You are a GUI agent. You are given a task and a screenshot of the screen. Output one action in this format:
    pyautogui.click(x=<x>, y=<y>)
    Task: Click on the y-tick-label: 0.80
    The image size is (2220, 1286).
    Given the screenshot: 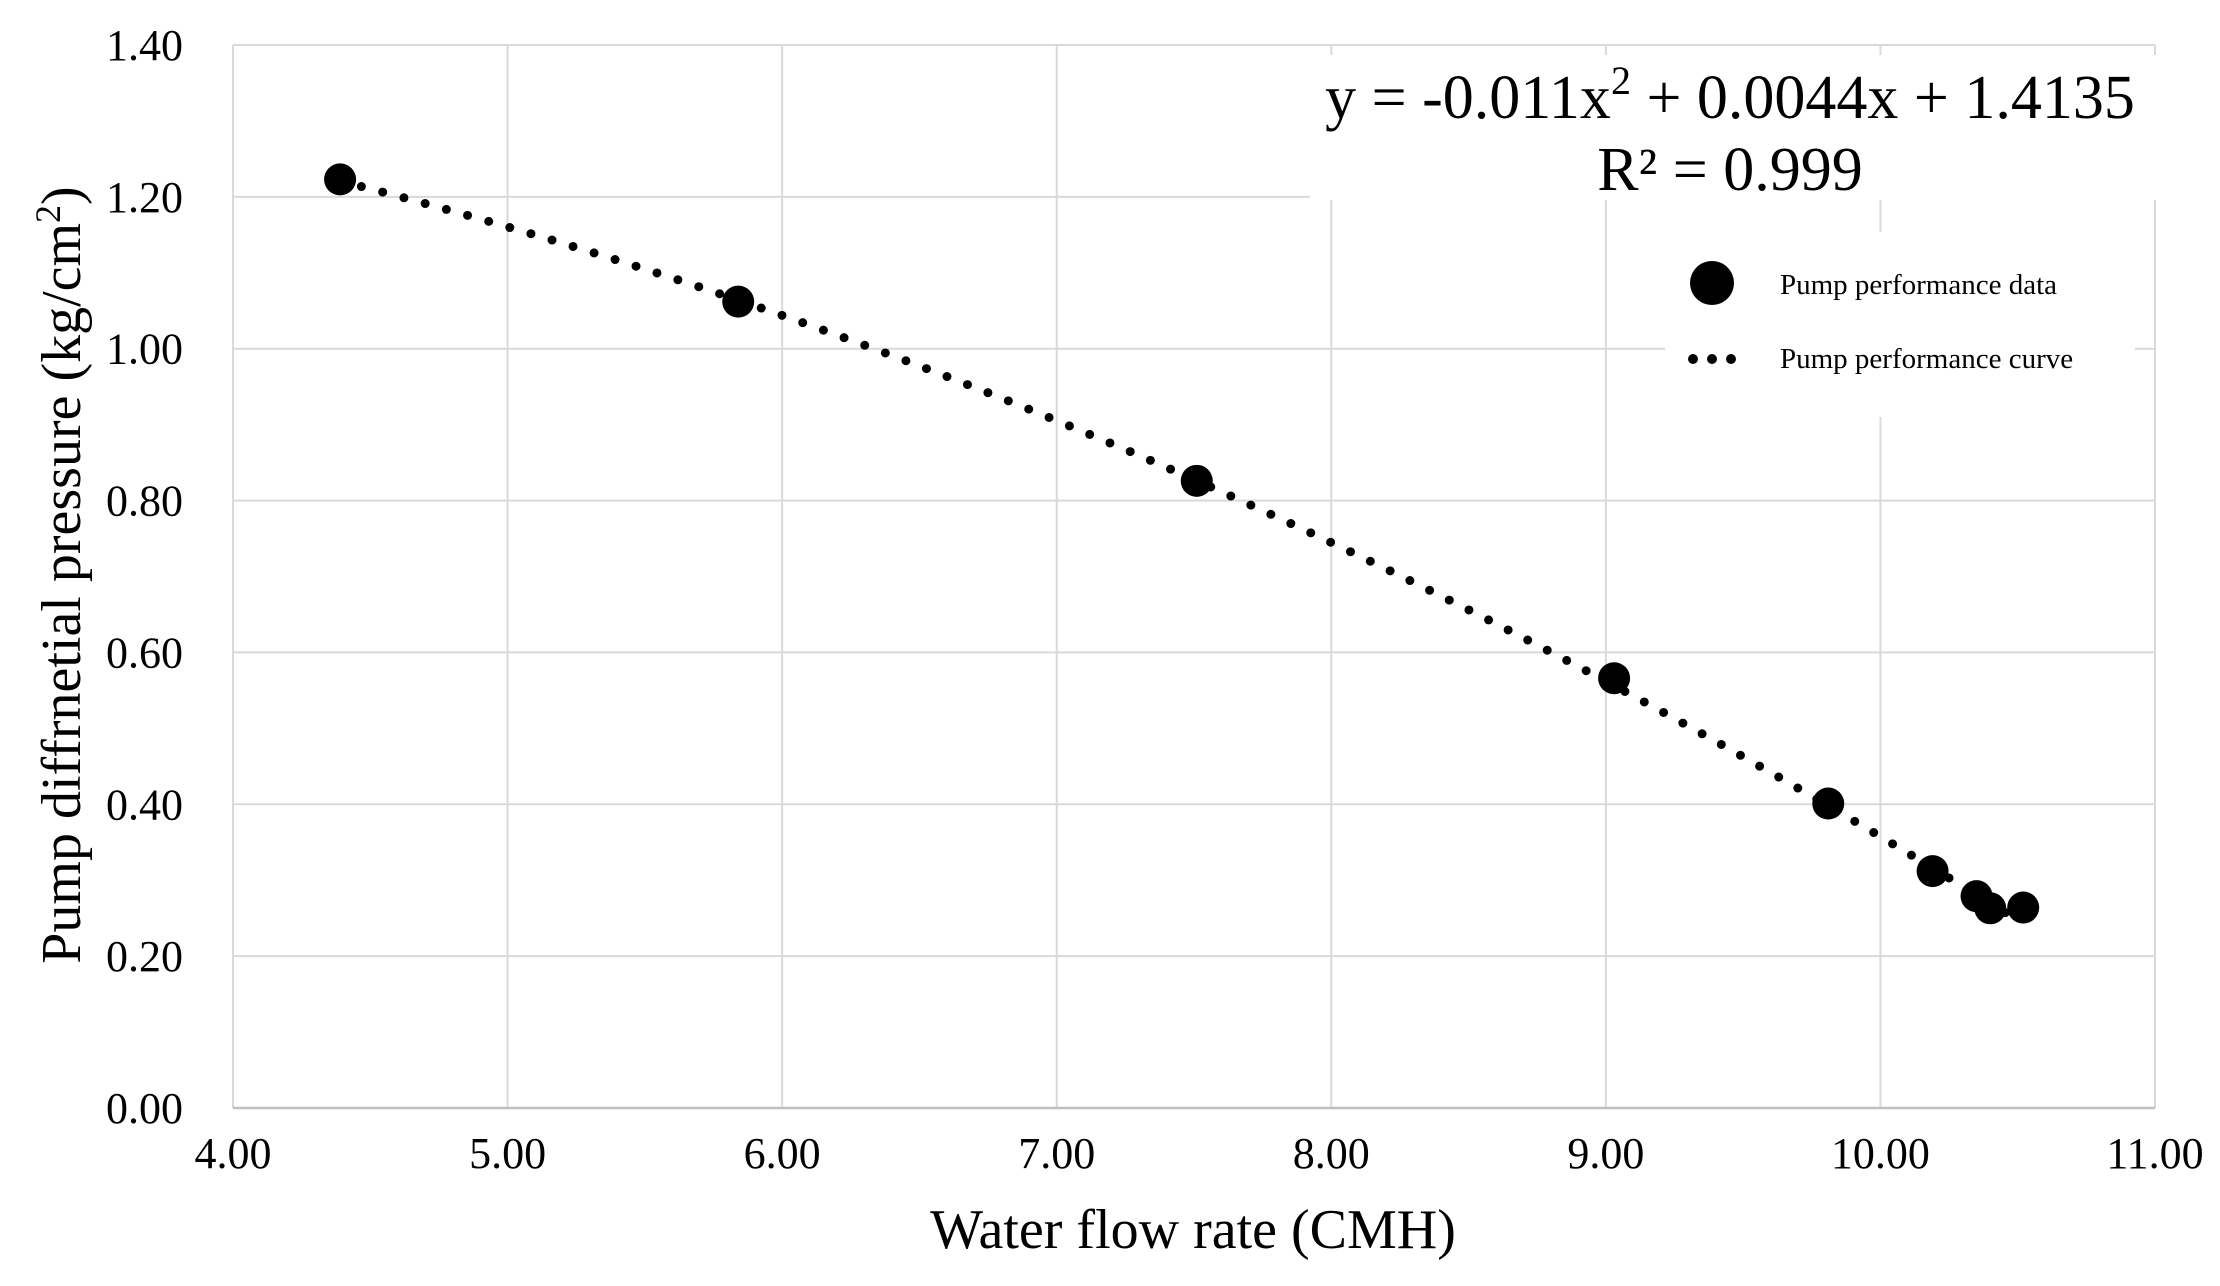 What is the action you would take?
    pyautogui.click(x=144, y=501)
    